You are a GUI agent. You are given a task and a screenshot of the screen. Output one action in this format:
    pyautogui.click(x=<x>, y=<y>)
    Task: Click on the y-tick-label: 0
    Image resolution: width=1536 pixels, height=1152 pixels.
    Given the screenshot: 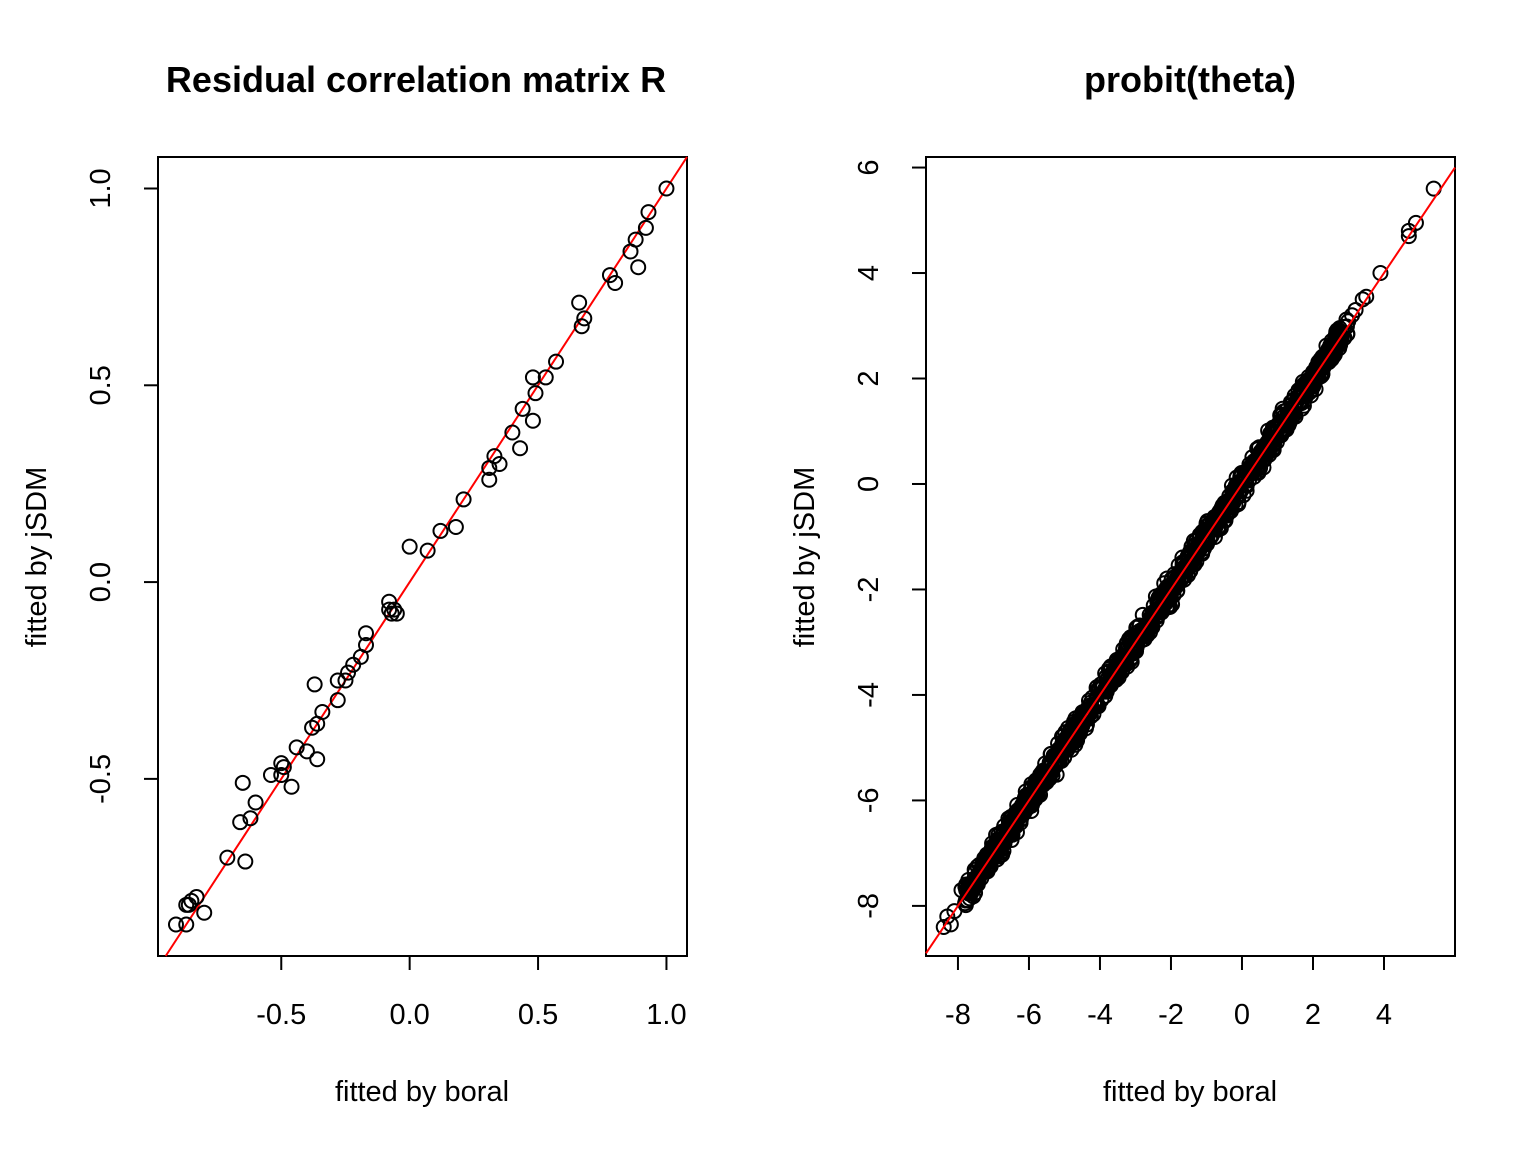 What is the action you would take?
    pyautogui.click(x=869, y=484)
    